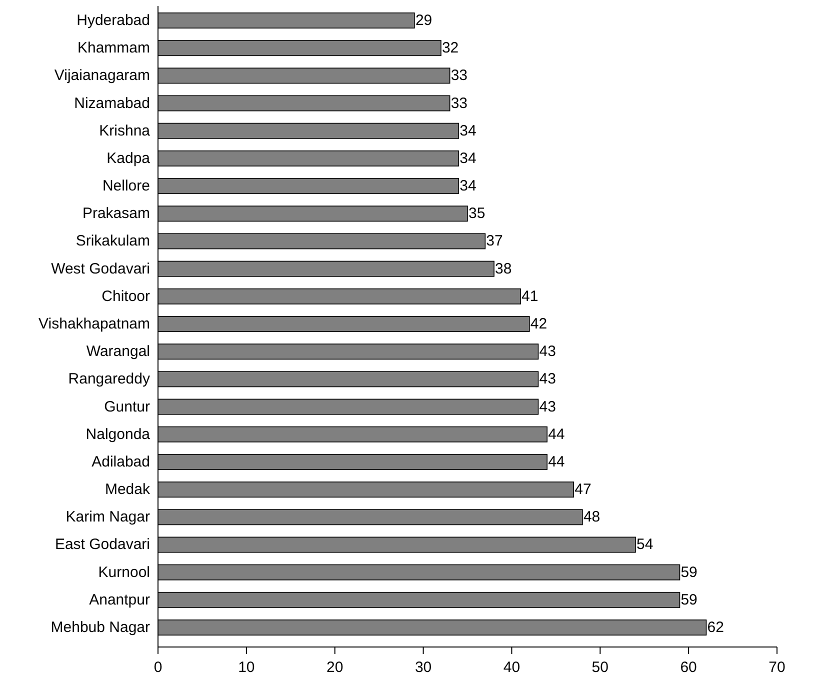 The image size is (818, 683). What do you see at coordinates (119, 599) in the screenshot?
I see `y-tick-label: Anantpur` at bounding box center [119, 599].